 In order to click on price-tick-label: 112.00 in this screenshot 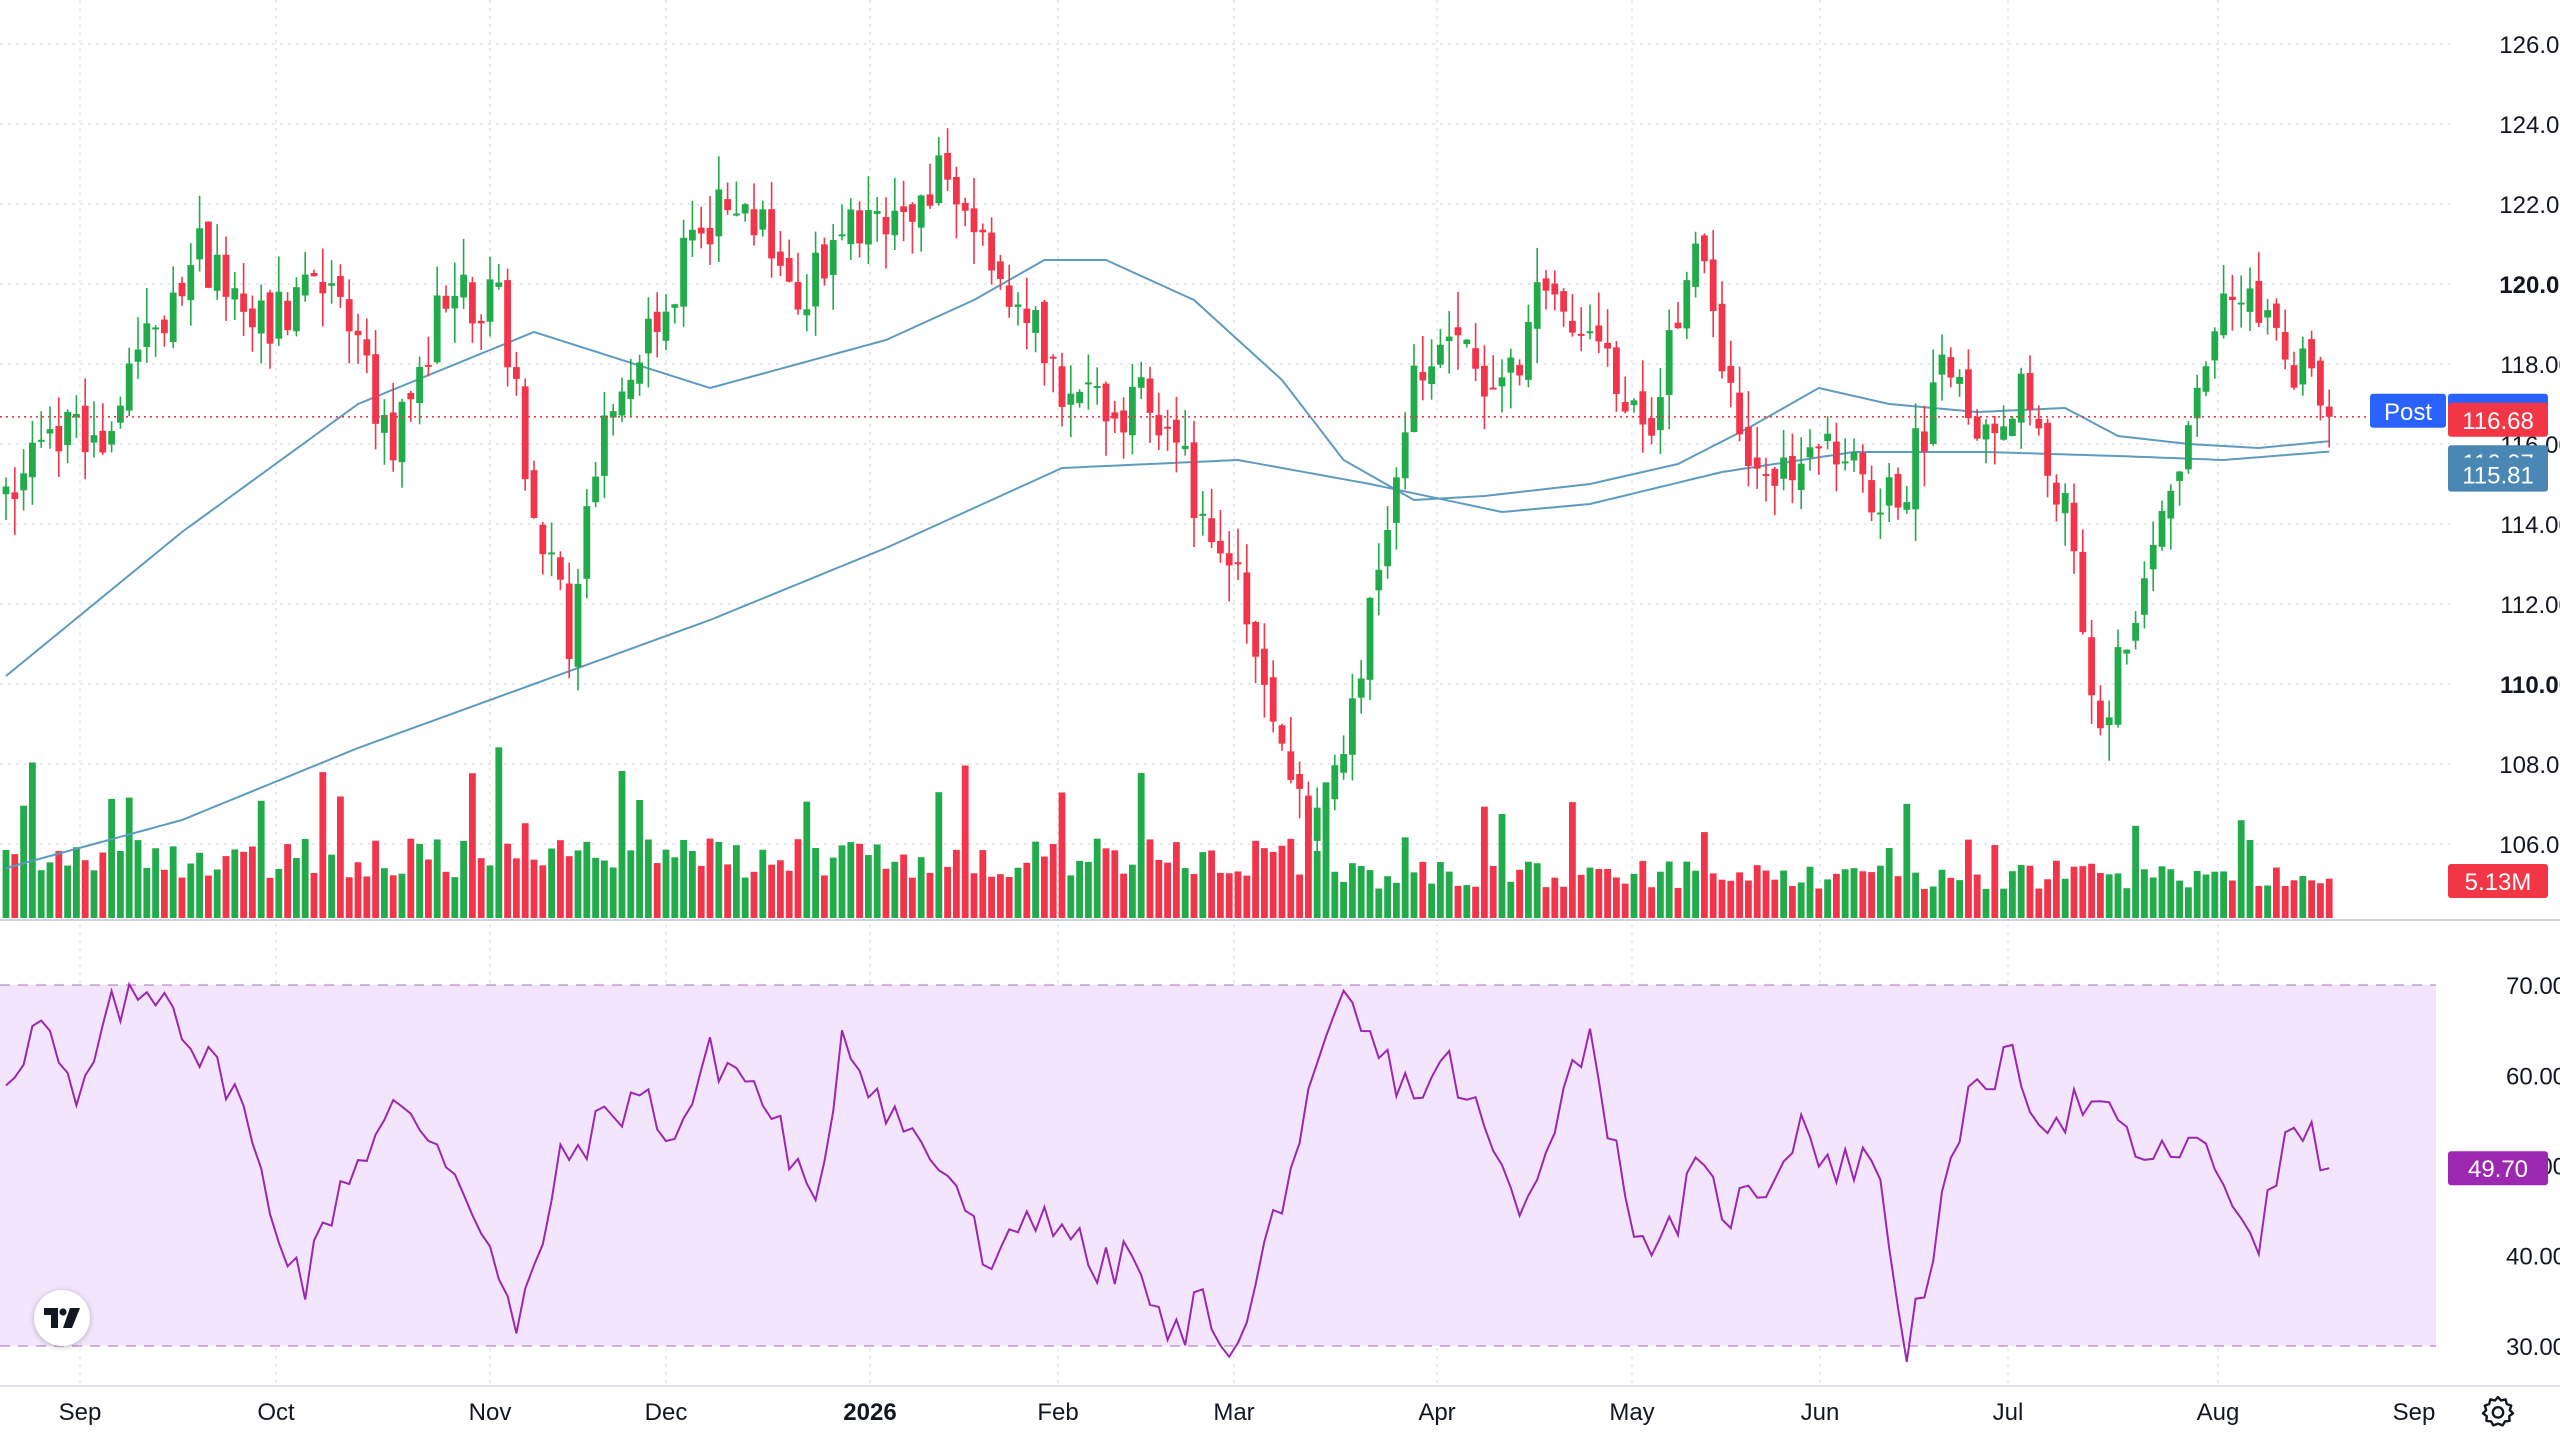, I will do `click(2530, 605)`.